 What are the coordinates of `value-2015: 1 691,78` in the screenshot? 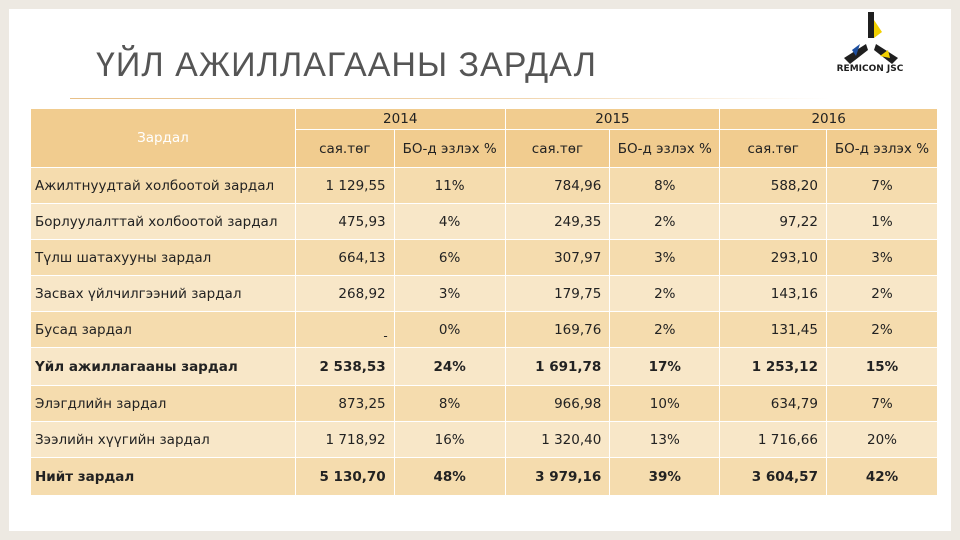 It's located at (557, 366).